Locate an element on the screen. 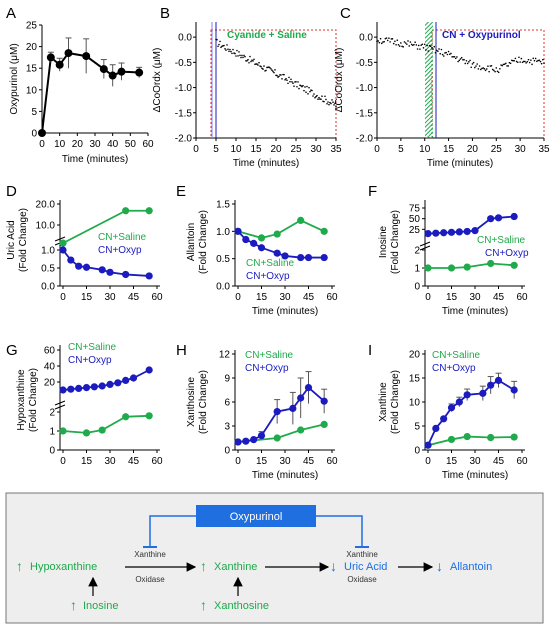 Image resolution: width=550 pixels, height=628 pixels. series-cn-oxyp-line is located at coordinates (281, 414).